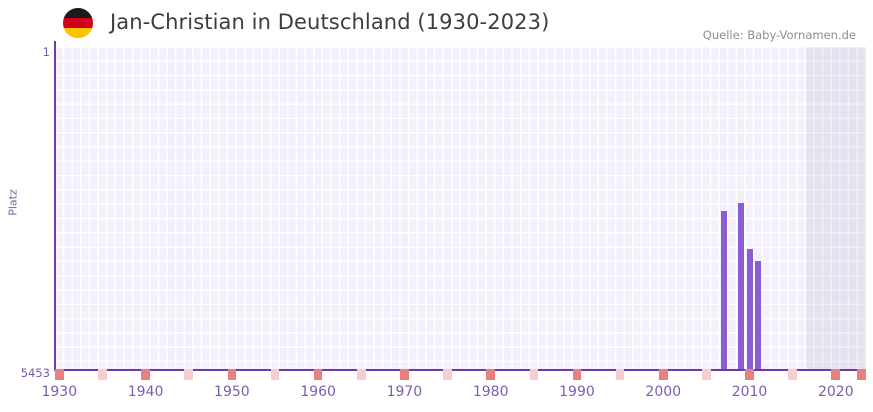 This screenshot has height=412, width=873. Describe the element at coordinates (835, 392) in the screenshot. I see `x-label-2020: 2020` at that location.